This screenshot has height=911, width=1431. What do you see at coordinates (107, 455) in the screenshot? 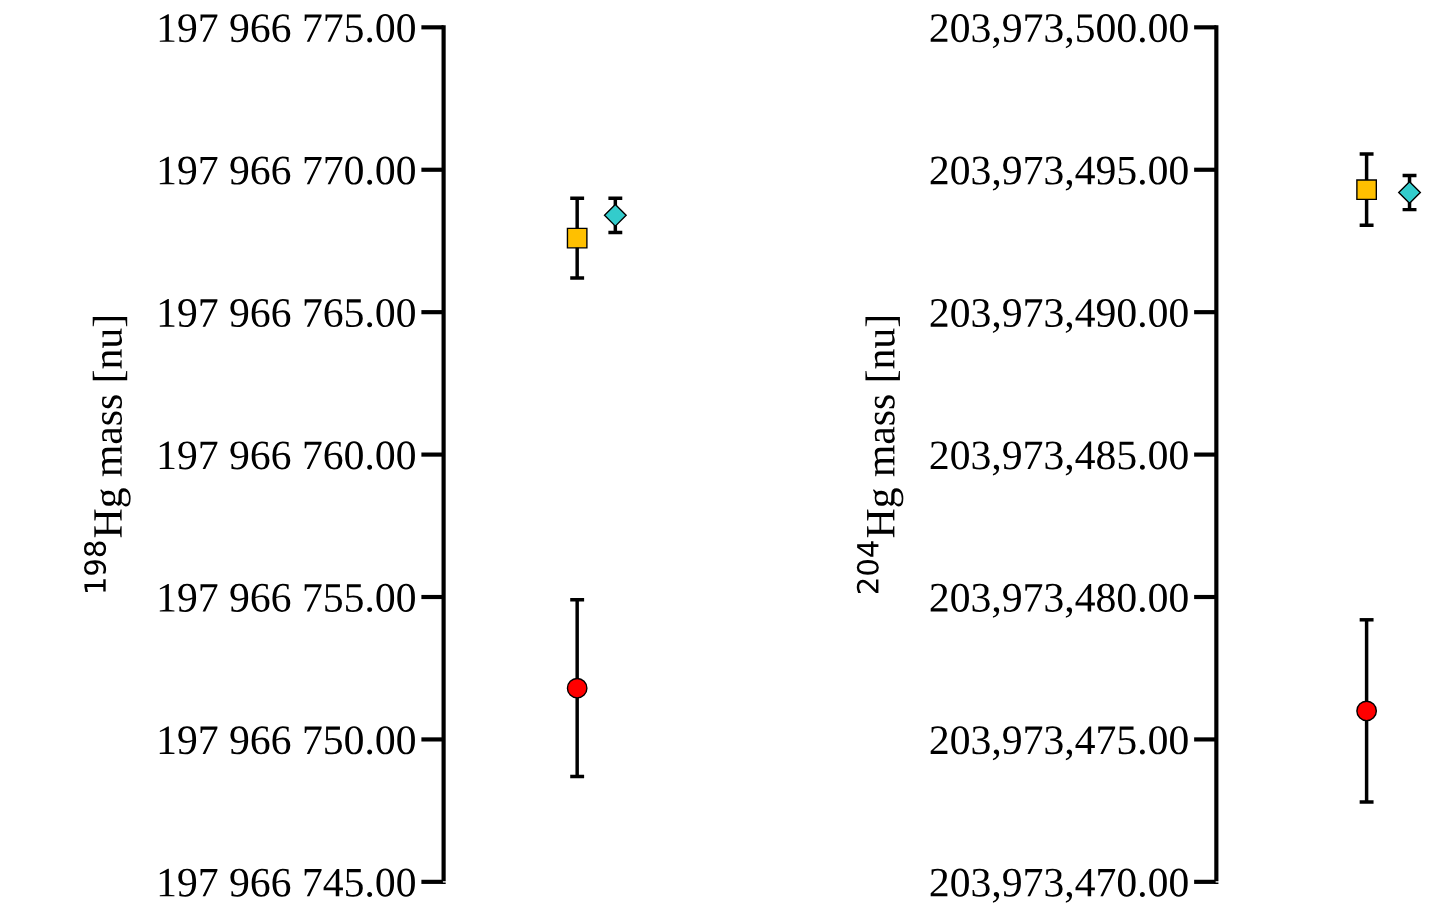
I see `y-axis-title: $^{198}$Hg mass [nu]` at bounding box center [107, 455].